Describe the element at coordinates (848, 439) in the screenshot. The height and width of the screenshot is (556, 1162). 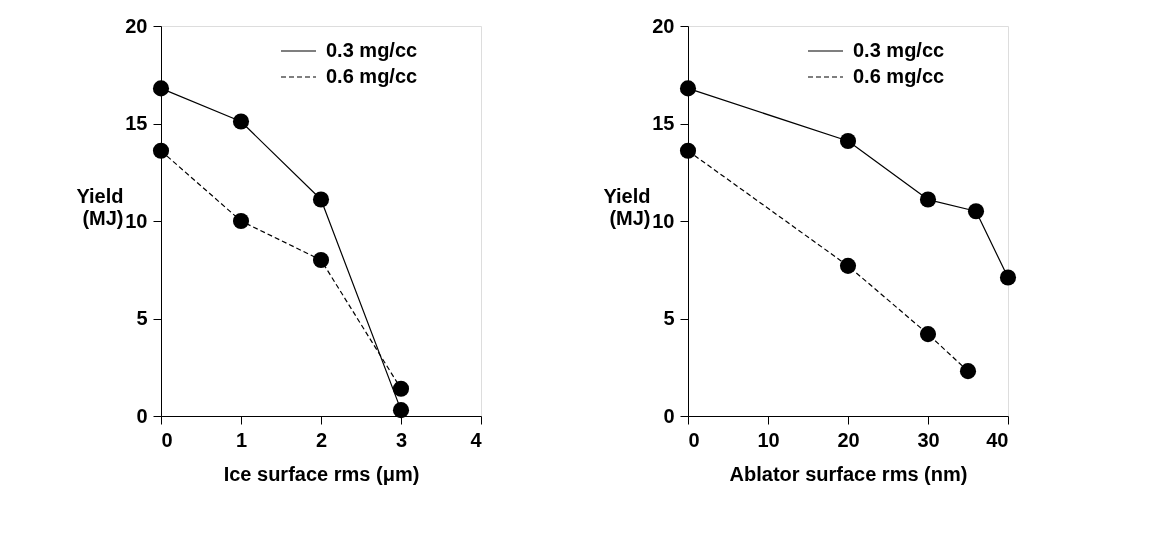
I see `x-tick-label: 20` at that location.